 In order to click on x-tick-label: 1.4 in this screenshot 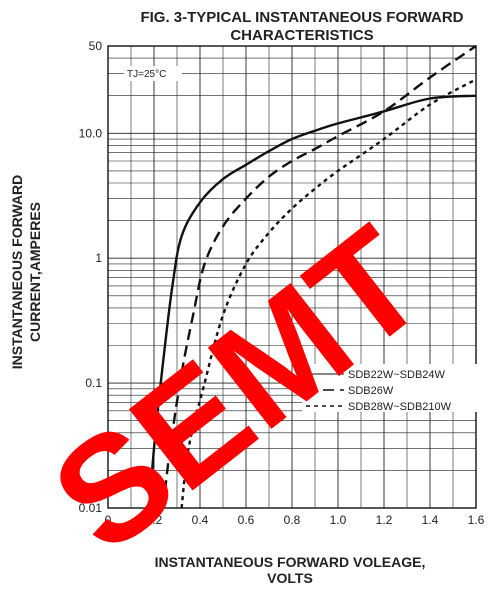, I will do `click(430, 520)`.